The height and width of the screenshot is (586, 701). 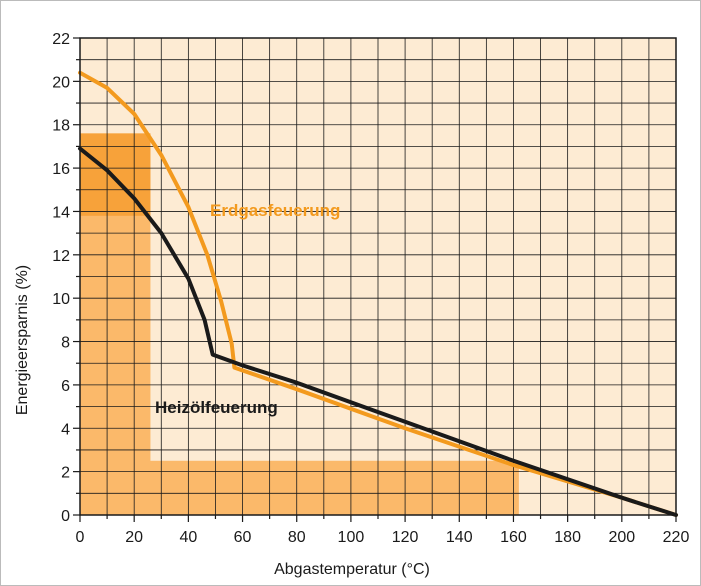 I want to click on x-tick-label: 100, so click(x=351, y=537).